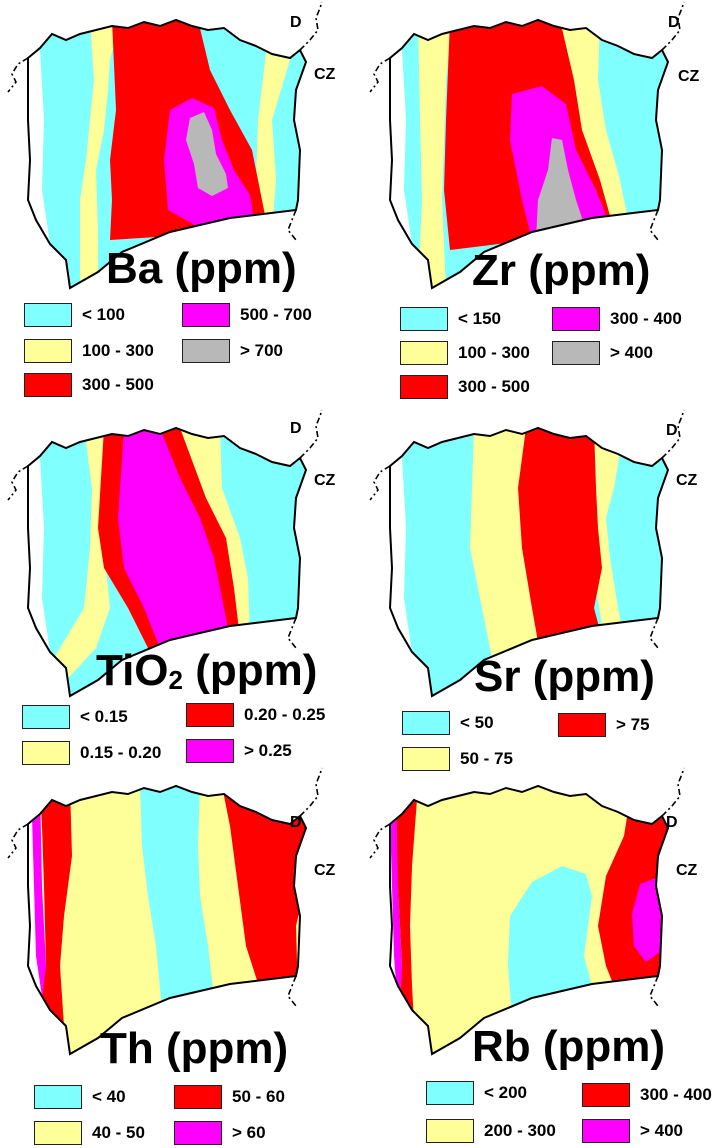  I want to click on legend-item: < 40, so click(80, 1097).